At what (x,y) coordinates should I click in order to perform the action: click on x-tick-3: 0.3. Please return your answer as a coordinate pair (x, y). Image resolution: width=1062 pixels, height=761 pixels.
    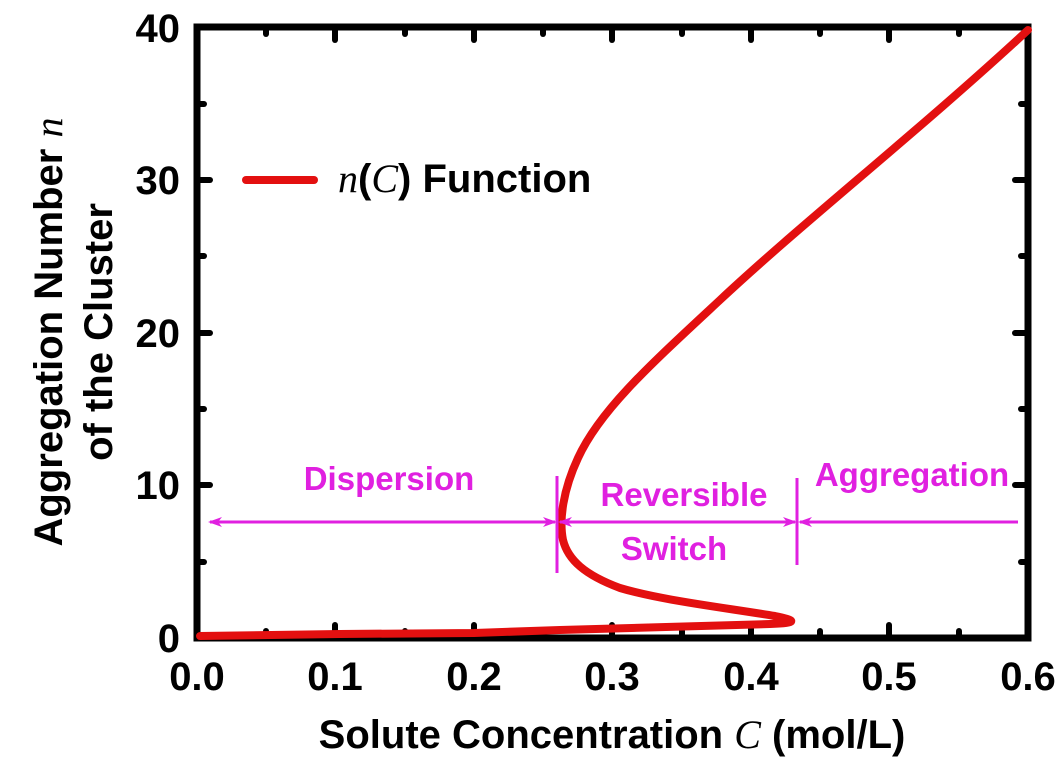
    Looking at the image, I should click on (612, 677).